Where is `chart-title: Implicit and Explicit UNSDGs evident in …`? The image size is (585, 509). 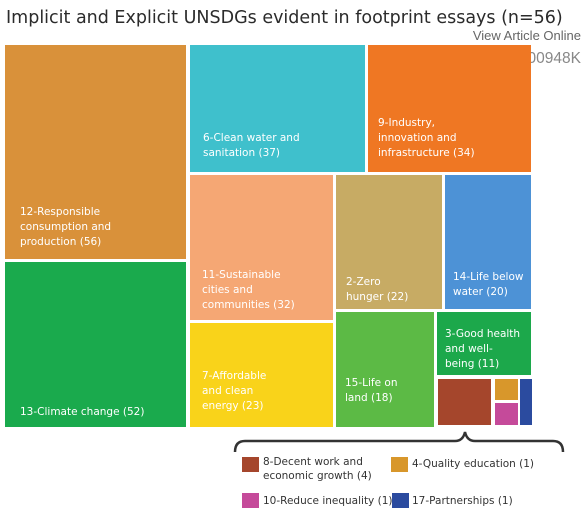
chart-title: Implicit and Explicit UNSDGs evident in … is located at coordinates (284, 18).